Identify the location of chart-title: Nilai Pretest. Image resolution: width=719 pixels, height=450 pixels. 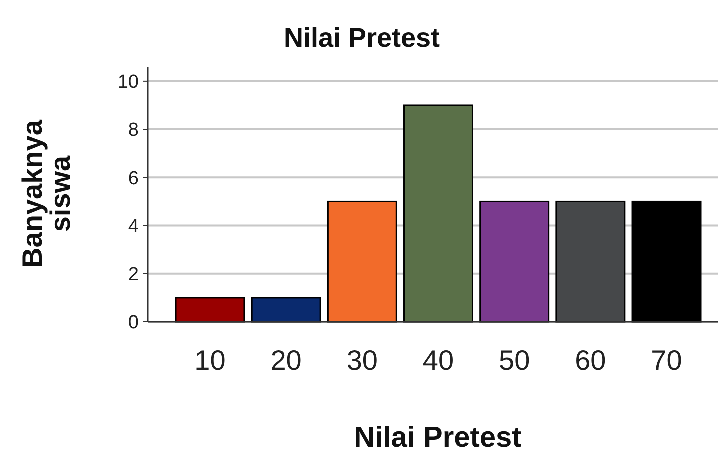
(362, 38).